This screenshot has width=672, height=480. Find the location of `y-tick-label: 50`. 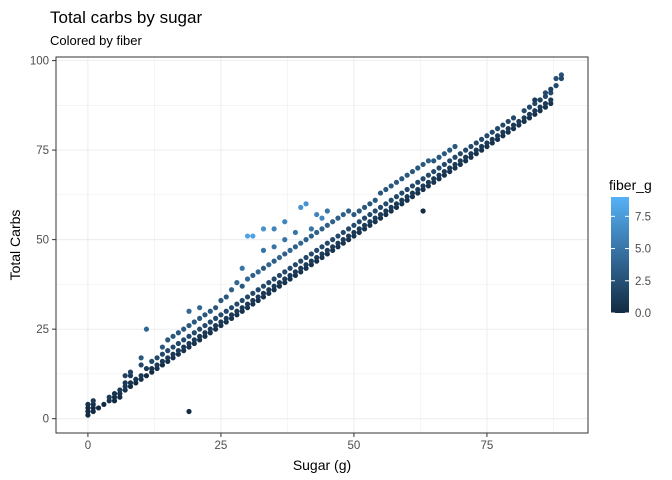

y-tick-label: 50 is located at coordinates (42, 241).